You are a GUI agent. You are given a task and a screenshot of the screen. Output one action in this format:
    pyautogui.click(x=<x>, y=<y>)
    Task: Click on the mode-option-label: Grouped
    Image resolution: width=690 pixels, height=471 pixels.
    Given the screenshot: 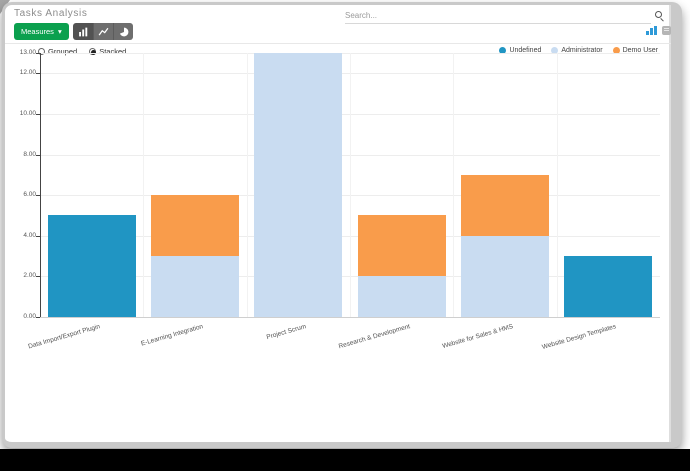 What is the action you would take?
    pyautogui.click(x=63, y=51)
    